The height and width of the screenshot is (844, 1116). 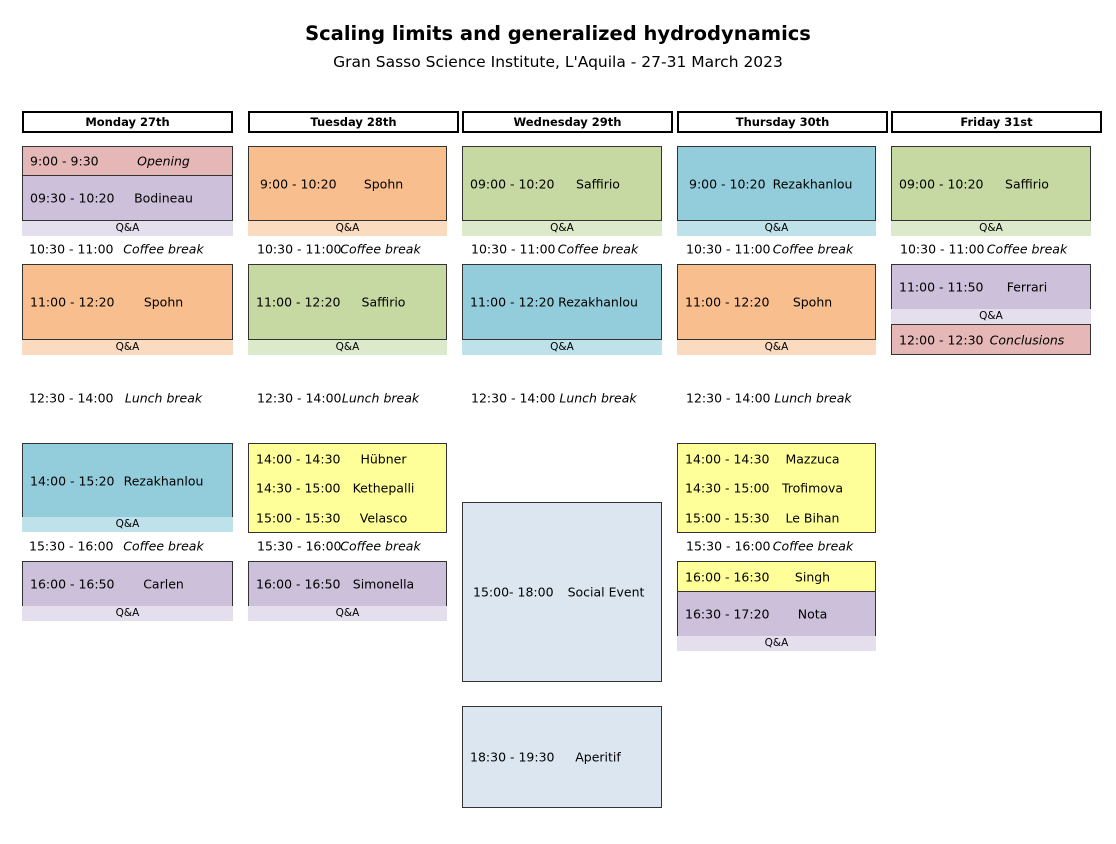 I want to click on talk-block: 16:30 - 17:20 Nota, so click(x=776, y=614).